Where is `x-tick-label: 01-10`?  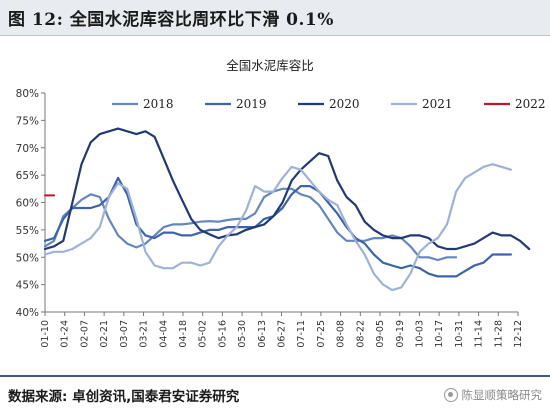
x-tick-label: 01-10 is located at coordinates (45, 334).